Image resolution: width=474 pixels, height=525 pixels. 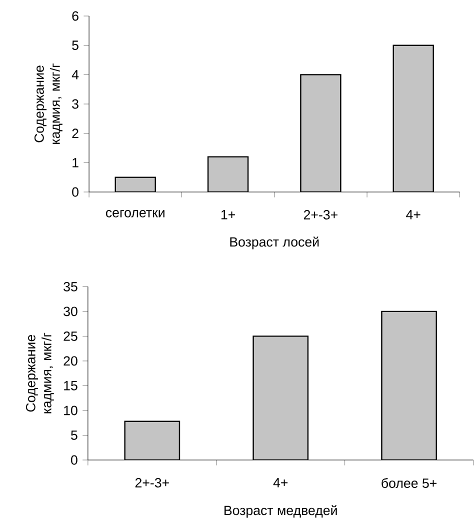 What do you see at coordinates (71, 311) in the screenshot?
I see `y-tick-label: 30` at bounding box center [71, 311].